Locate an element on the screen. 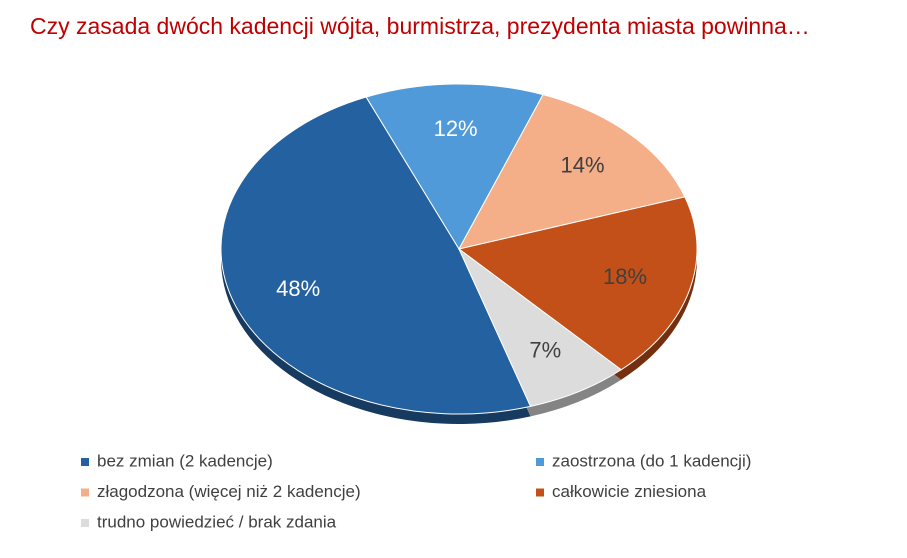  data-label: 7% is located at coordinates (545, 349).